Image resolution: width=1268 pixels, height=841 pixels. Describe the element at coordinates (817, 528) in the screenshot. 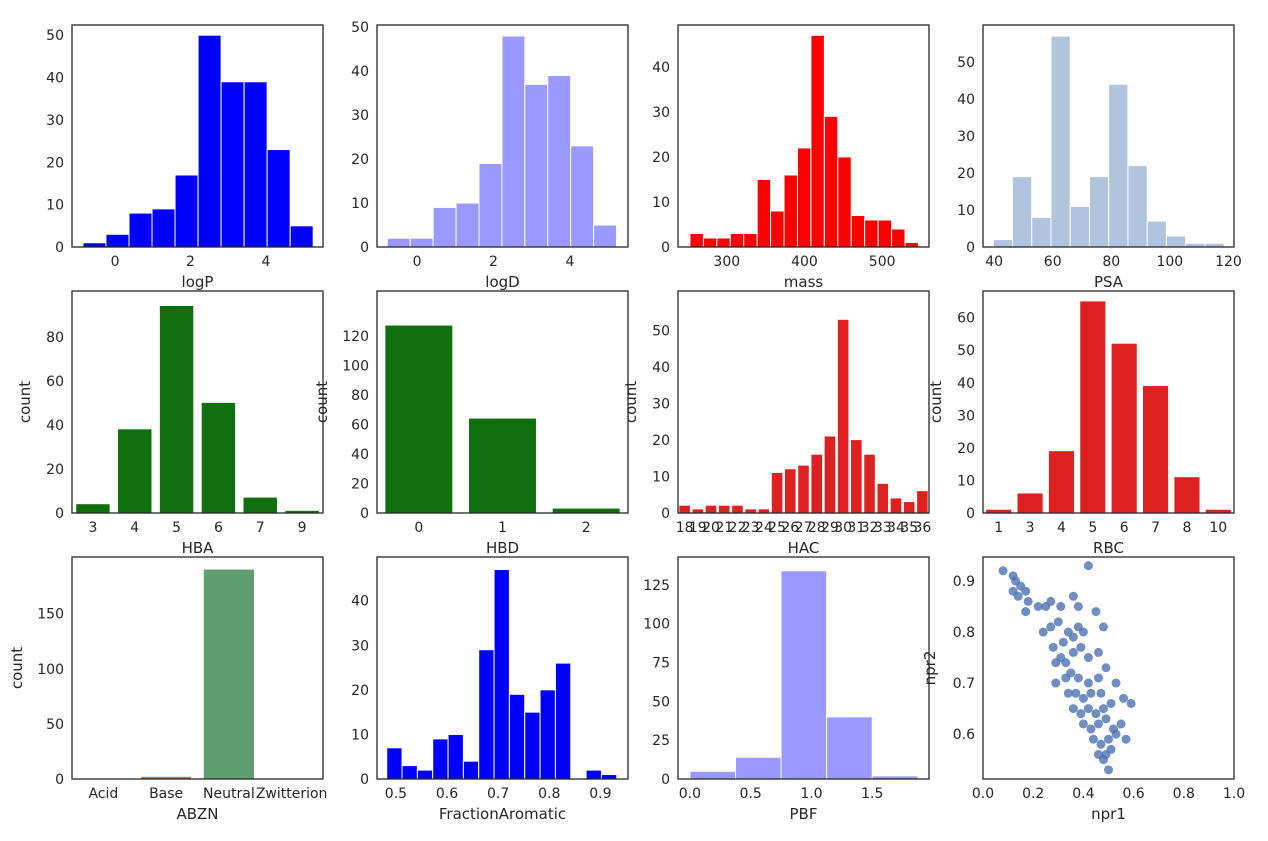

I see `x-tick-label: 28` at that location.